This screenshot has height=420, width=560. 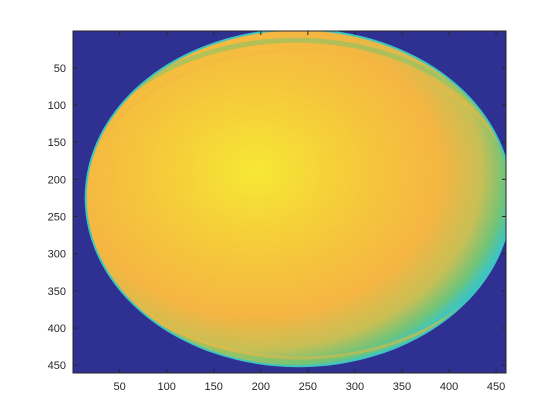 I want to click on y-tick-label: 450, so click(x=57, y=366).